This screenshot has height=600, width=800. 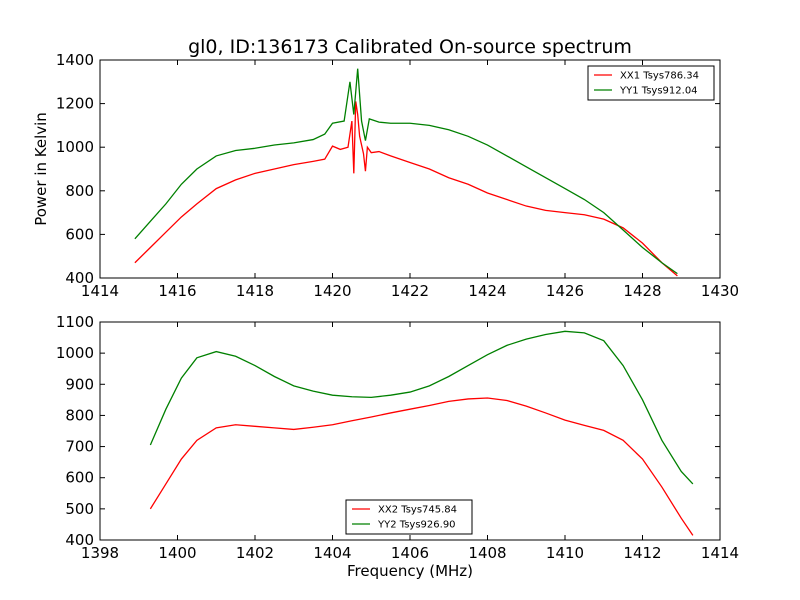 What do you see at coordinates (410, 291) in the screenshot?
I see `x-tick-label: 1422` at bounding box center [410, 291].